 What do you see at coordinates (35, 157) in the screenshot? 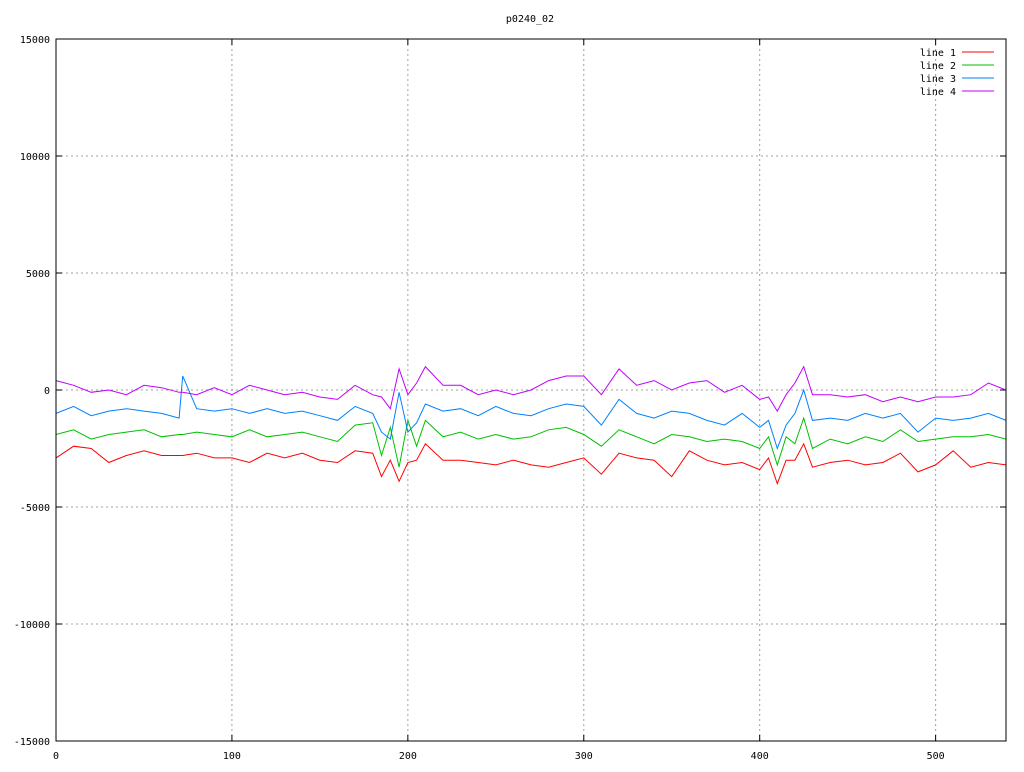
I see `y-tick-label: 10000` at bounding box center [35, 157].